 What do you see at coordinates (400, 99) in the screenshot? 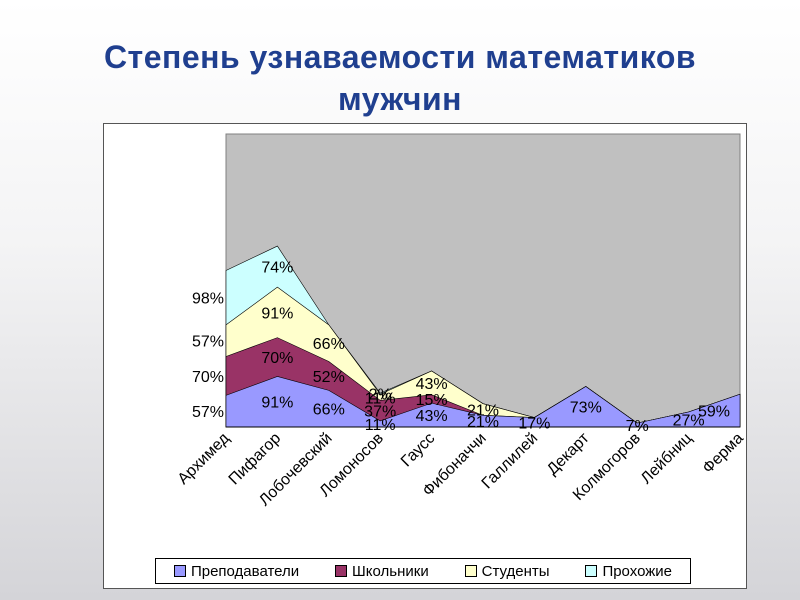
I see `title-line-2: мужчин` at bounding box center [400, 99].